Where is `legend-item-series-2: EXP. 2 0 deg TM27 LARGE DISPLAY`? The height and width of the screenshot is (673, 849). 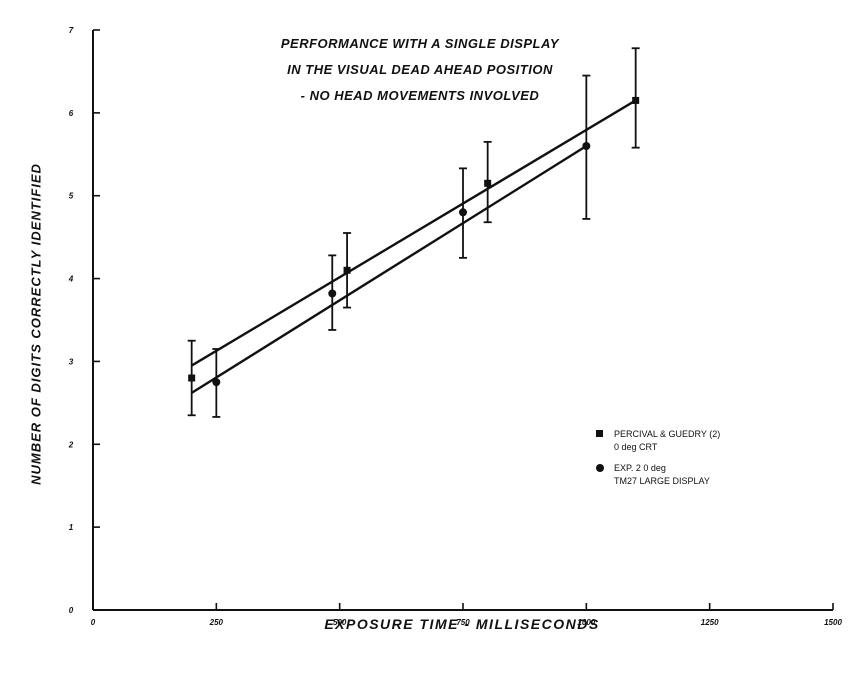 legend-item-series-2: EXP. 2 0 deg TM27 LARGE DISPLAY is located at coordinates (658, 475).